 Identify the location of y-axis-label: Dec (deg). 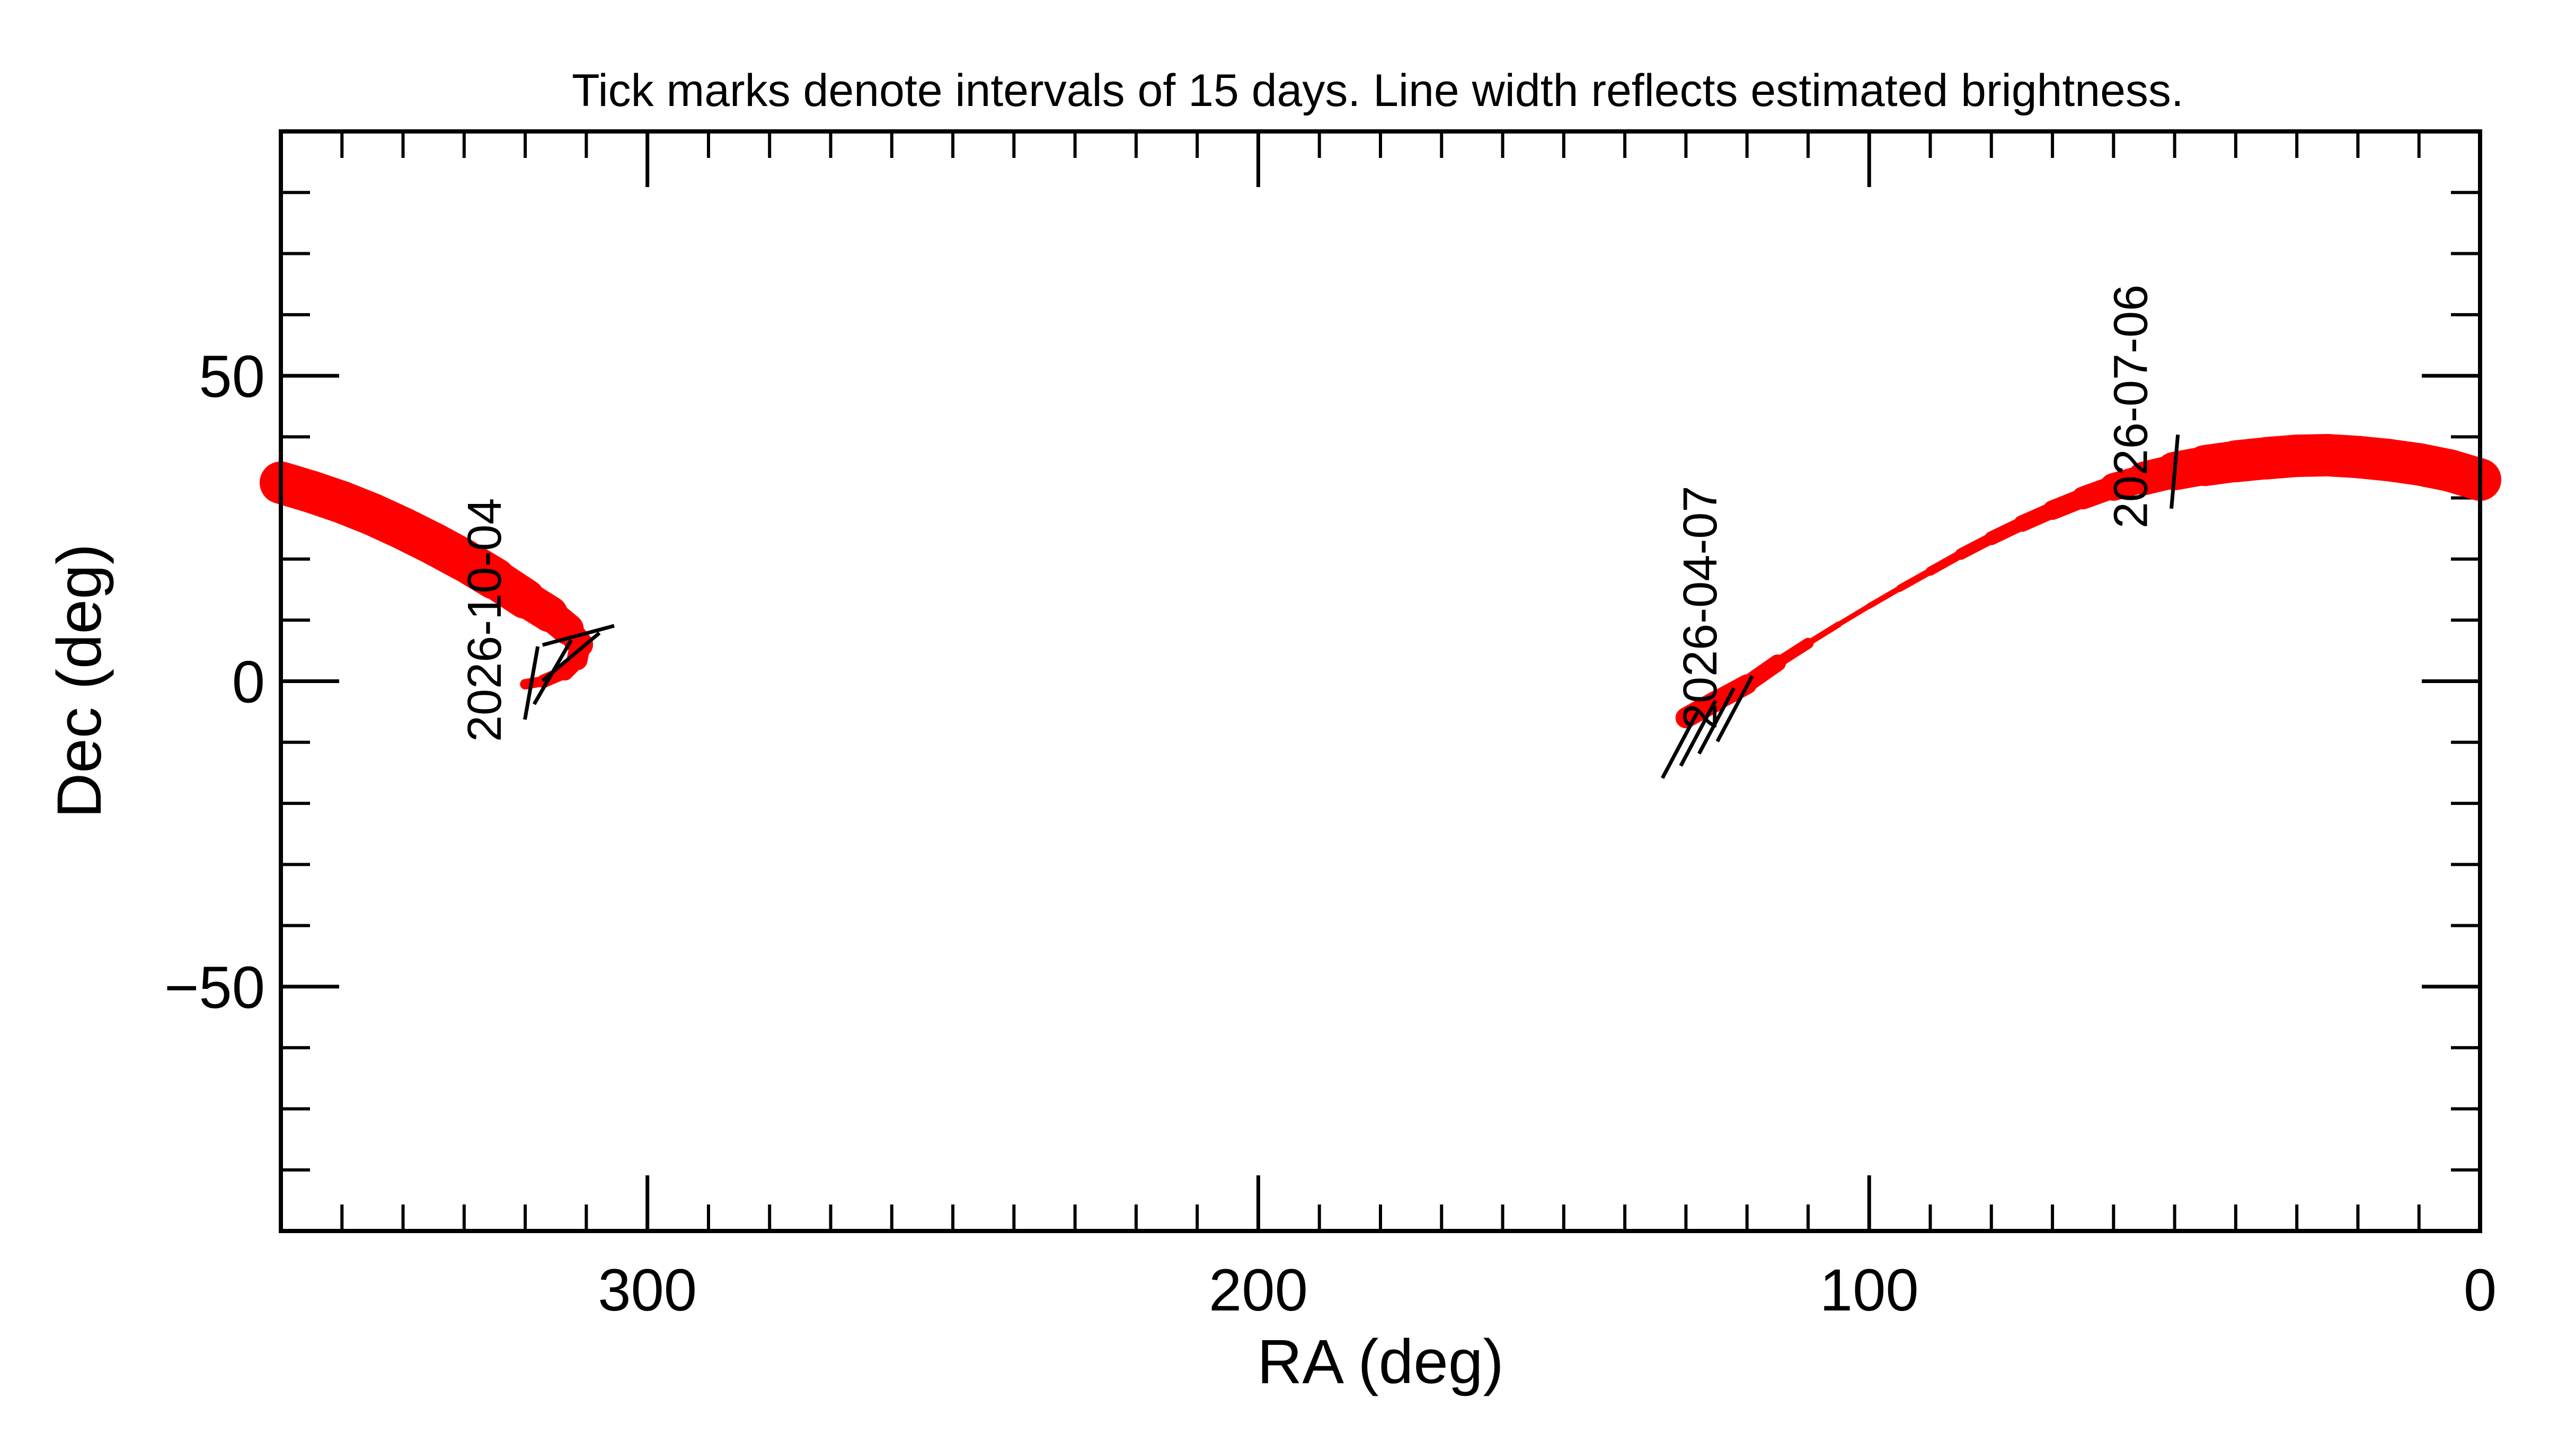
(79, 681).